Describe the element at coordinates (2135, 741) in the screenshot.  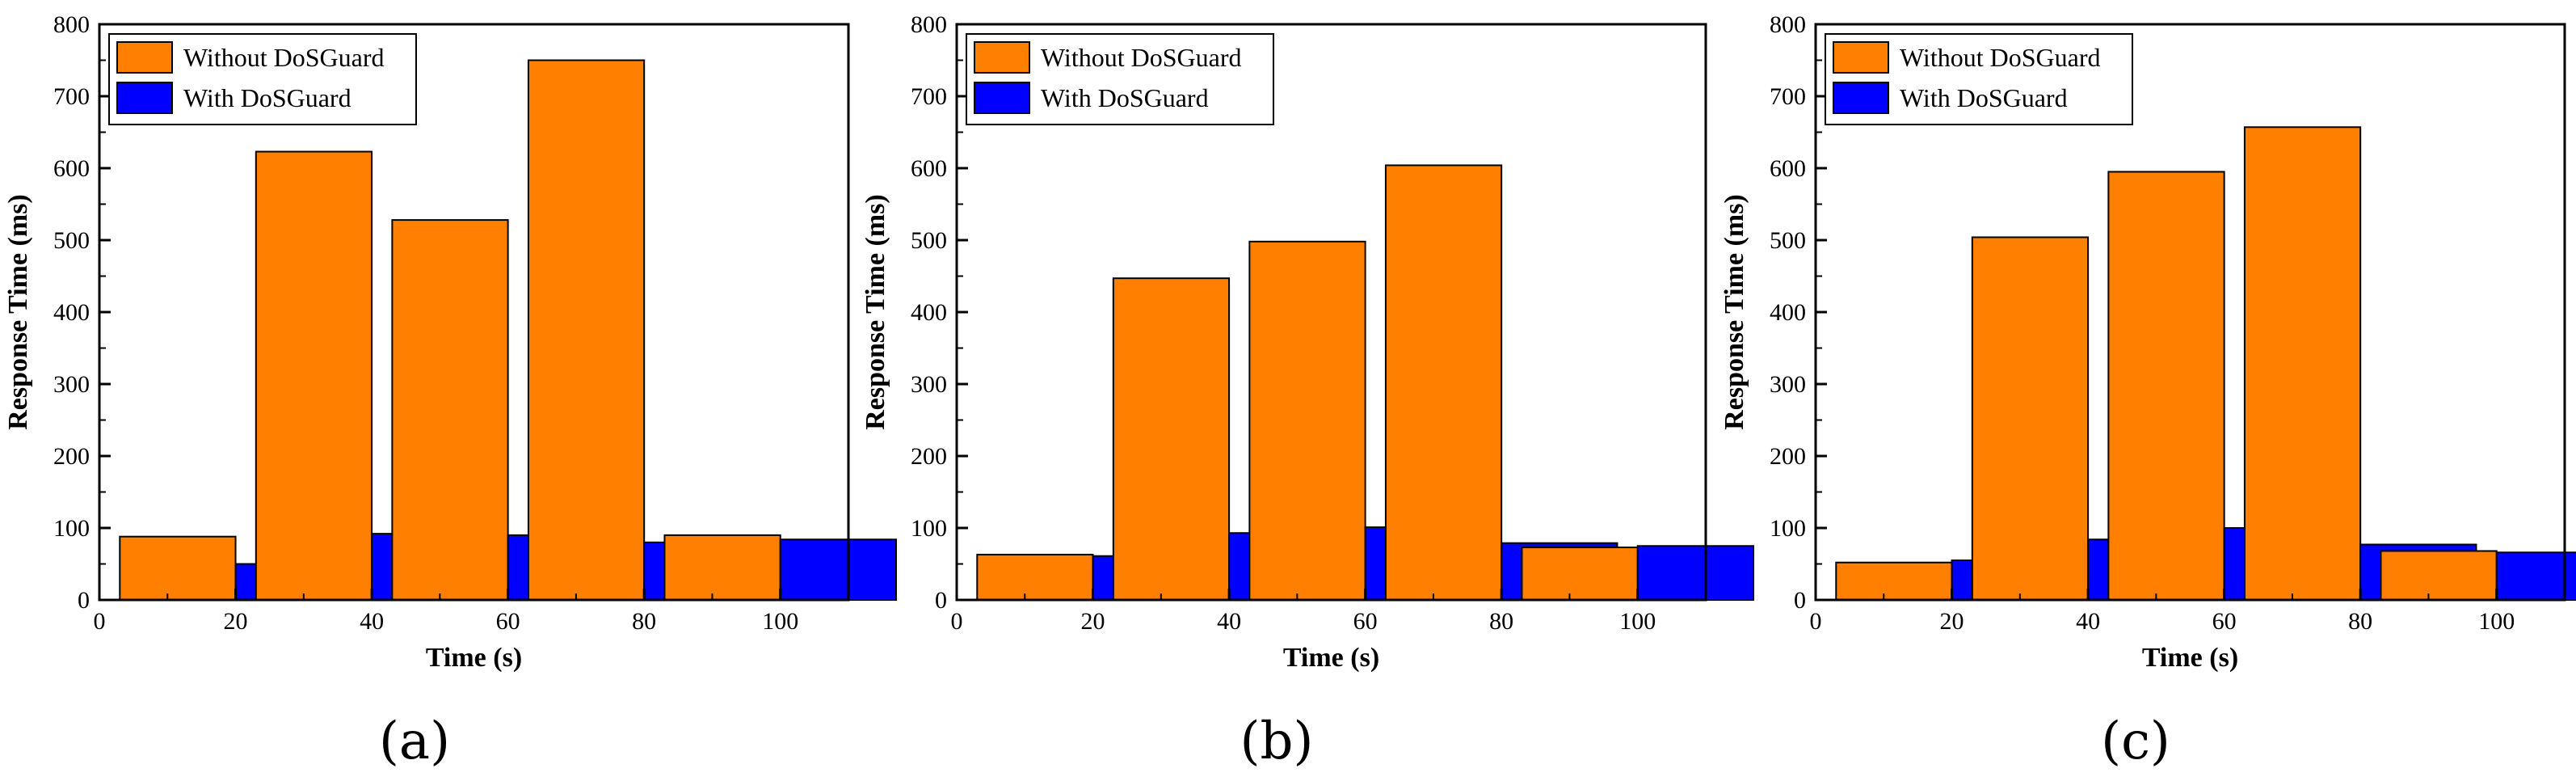
I see `panel-label-c: (c)` at that location.